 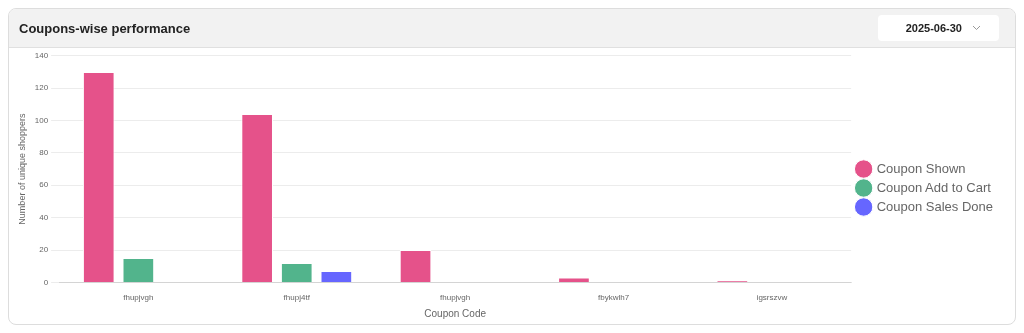 What do you see at coordinates (41, 120) in the screenshot?
I see `y-tick-label: 100` at bounding box center [41, 120].